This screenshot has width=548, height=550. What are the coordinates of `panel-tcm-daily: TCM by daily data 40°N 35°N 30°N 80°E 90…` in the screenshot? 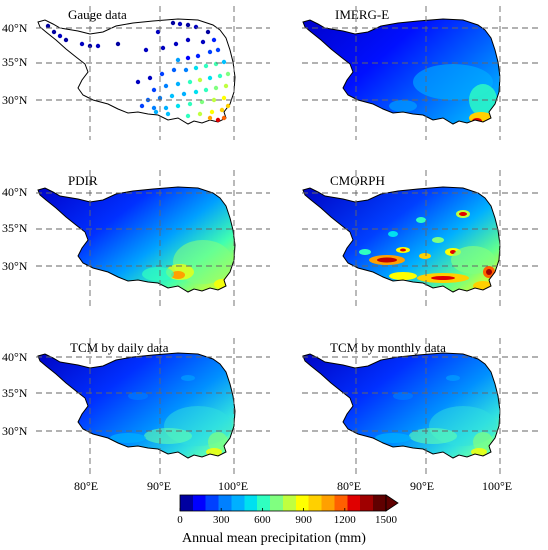 It's located at (136, 415).